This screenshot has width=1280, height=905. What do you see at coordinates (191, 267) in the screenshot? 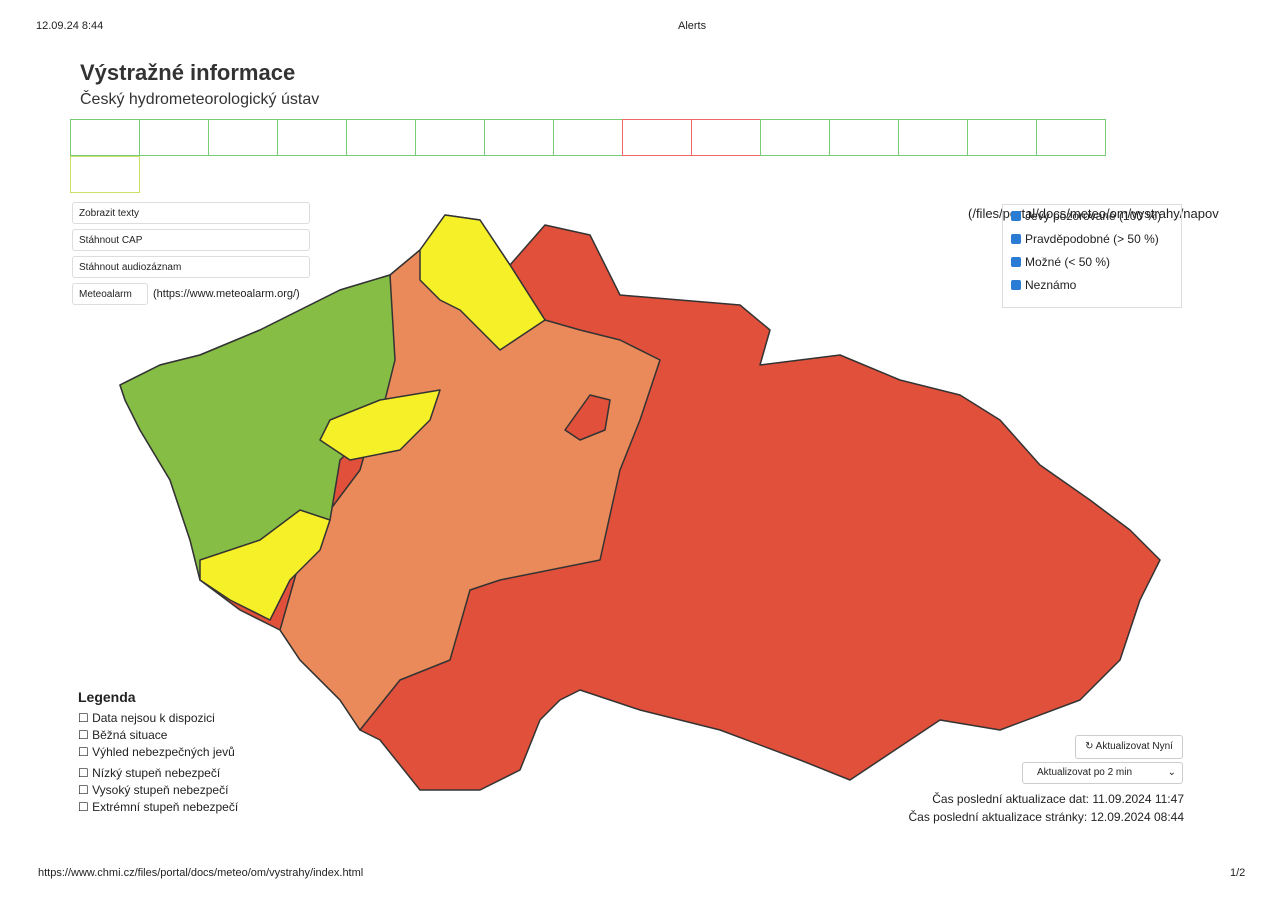
I see `download-audio-button: Stáhnout audiozáznam` at bounding box center [191, 267].